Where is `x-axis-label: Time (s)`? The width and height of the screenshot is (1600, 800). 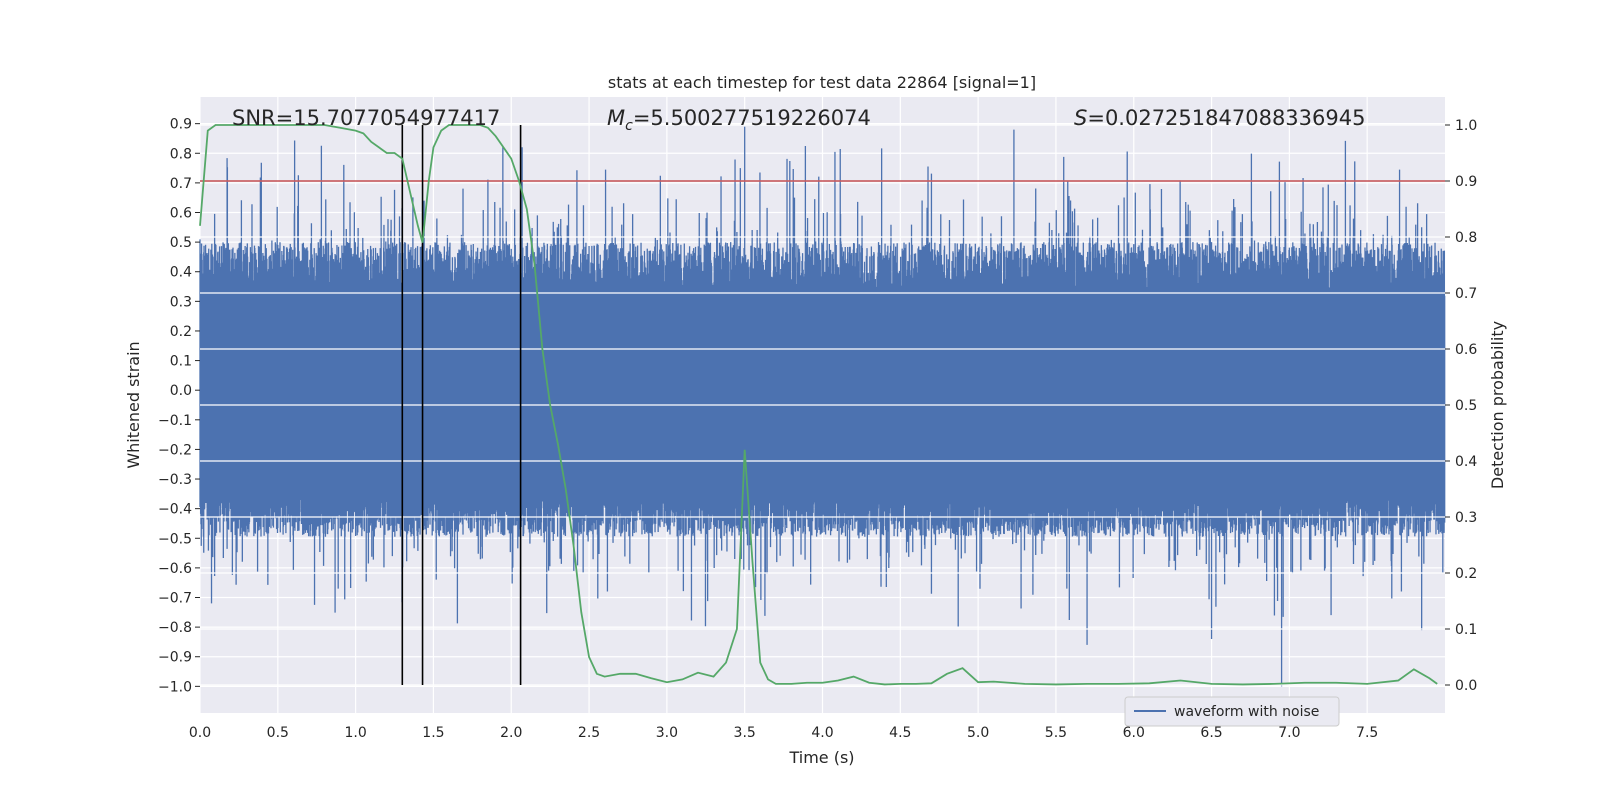 x-axis-label: Time (s) is located at coordinates (821, 757).